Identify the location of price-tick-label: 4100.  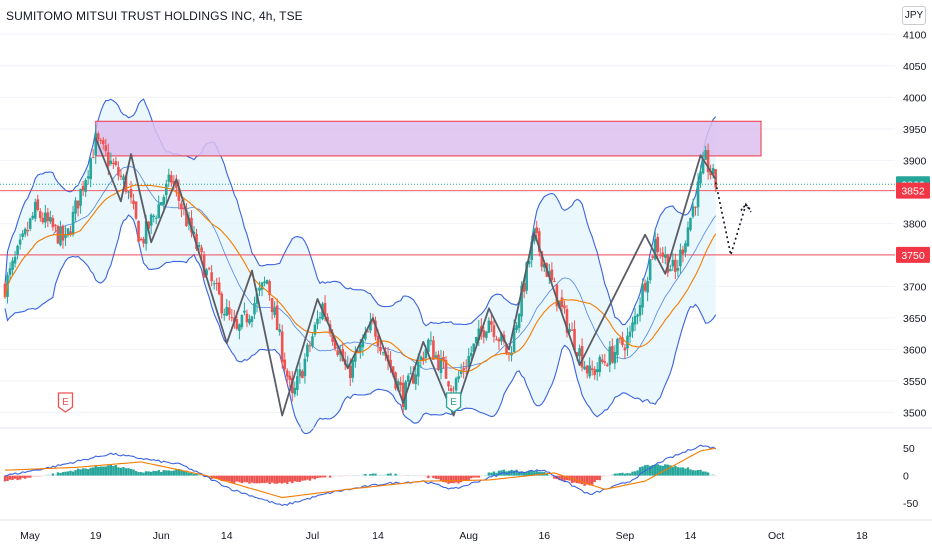
(915, 35).